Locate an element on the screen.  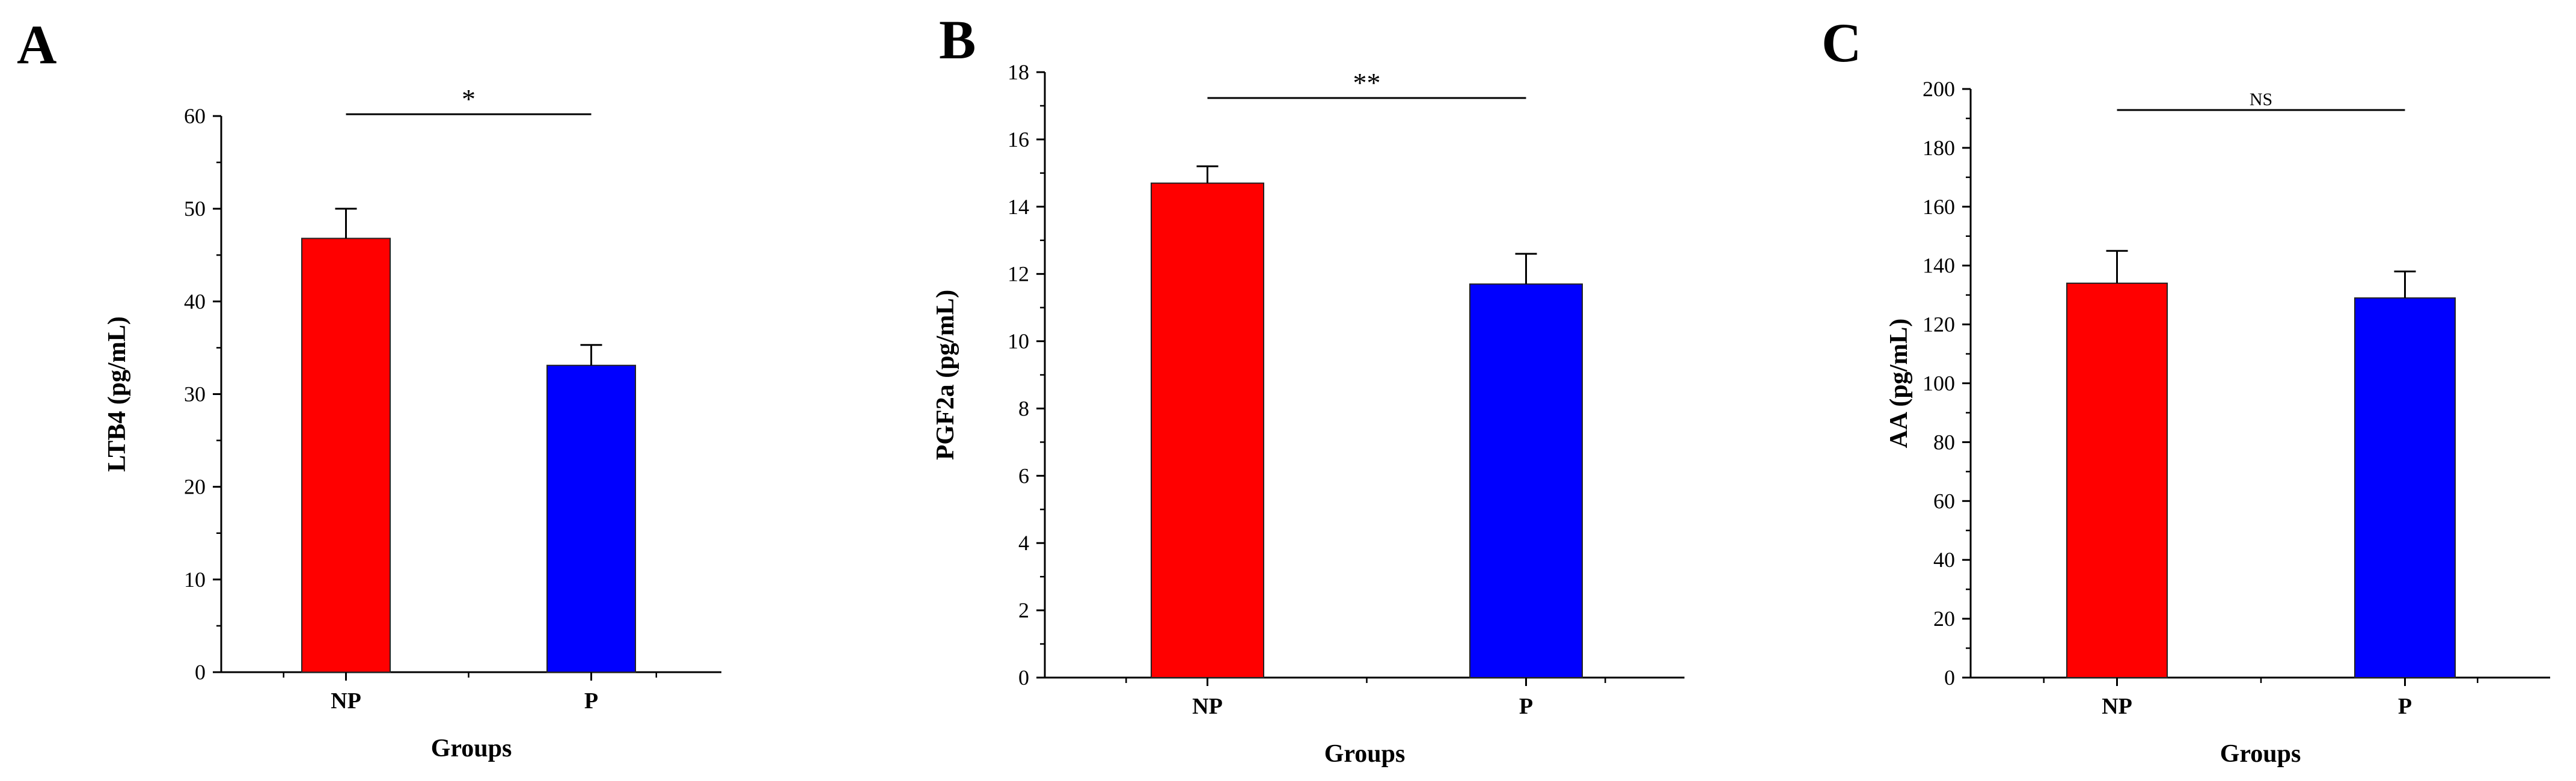
significance-label: NS is located at coordinates (2261, 99).